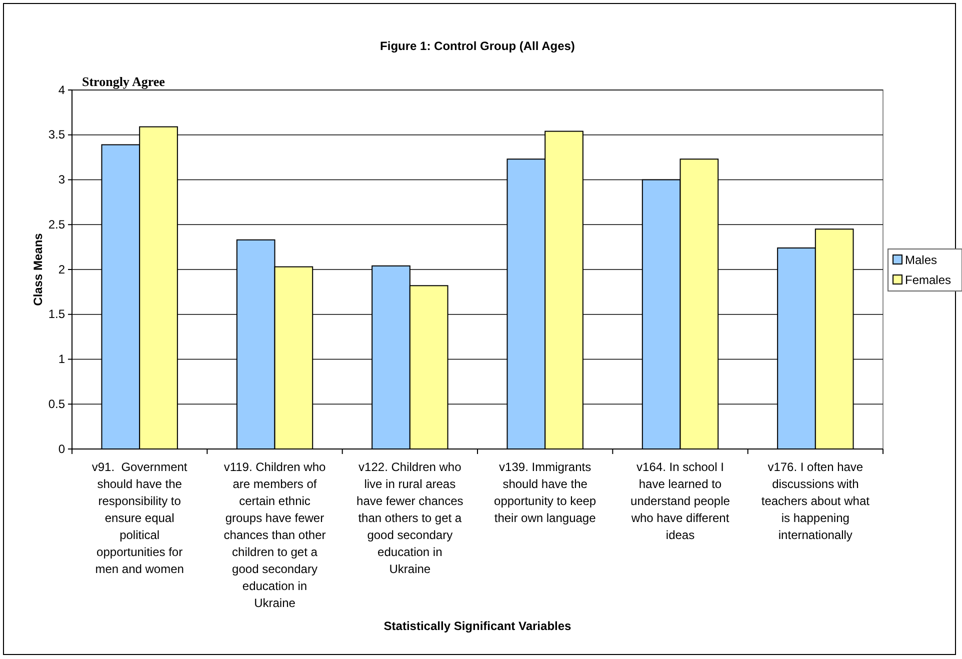 The image size is (962, 659). Describe the element at coordinates (38, 269) in the screenshot. I see `y-axis-title: Class Means` at that location.